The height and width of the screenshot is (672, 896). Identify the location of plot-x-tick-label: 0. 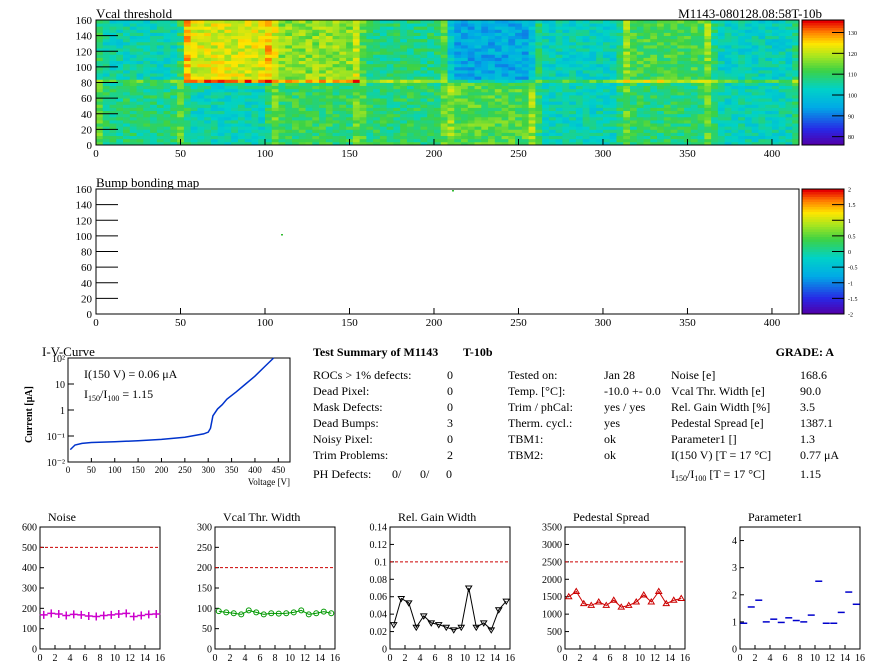
(740, 658).